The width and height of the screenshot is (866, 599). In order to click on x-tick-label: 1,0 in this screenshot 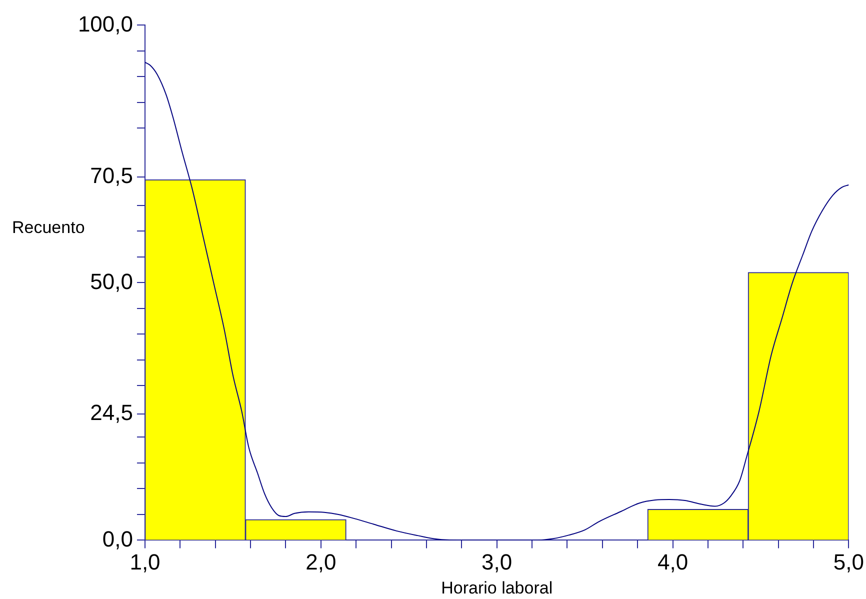, I will do `click(145, 561)`.